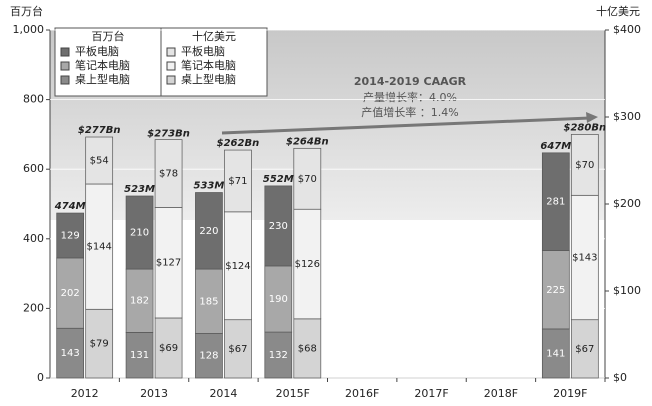  I want to click on total-label: 552M, so click(278, 179).